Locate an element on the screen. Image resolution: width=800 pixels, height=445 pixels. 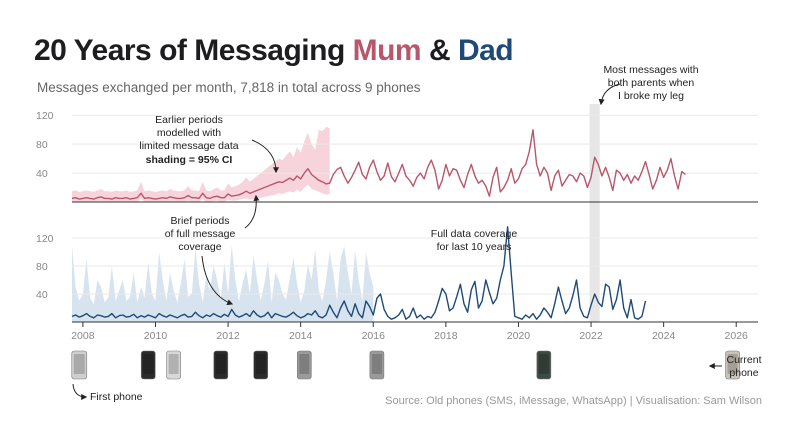
x-tick-2024: 2024 is located at coordinates (664, 336).